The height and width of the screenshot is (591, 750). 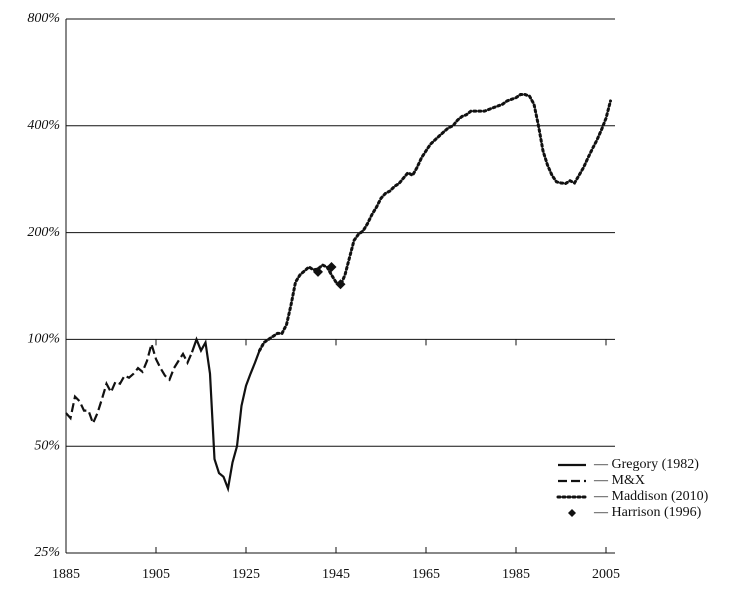 What do you see at coordinates (43, 18) in the screenshot?
I see `y-tick-label: 800%` at bounding box center [43, 18].